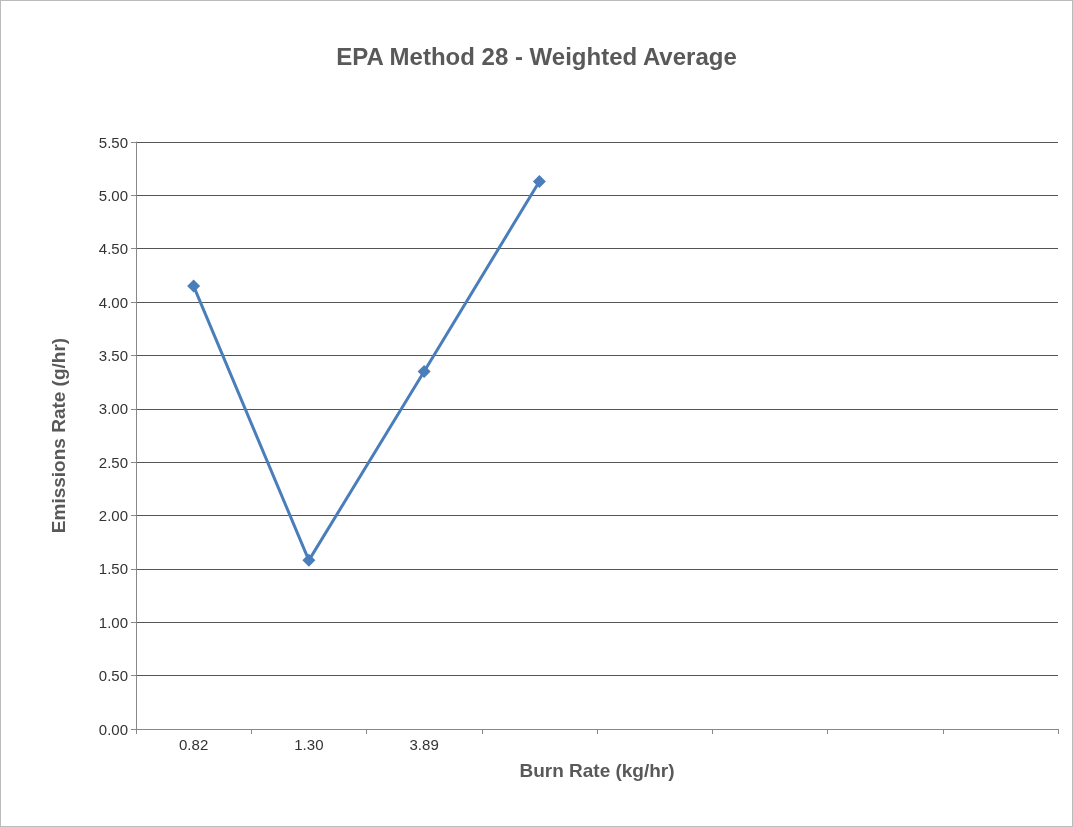 Image resolution: width=1073 pixels, height=827 pixels. I want to click on y-tick-label: 3.00, so click(113, 409).